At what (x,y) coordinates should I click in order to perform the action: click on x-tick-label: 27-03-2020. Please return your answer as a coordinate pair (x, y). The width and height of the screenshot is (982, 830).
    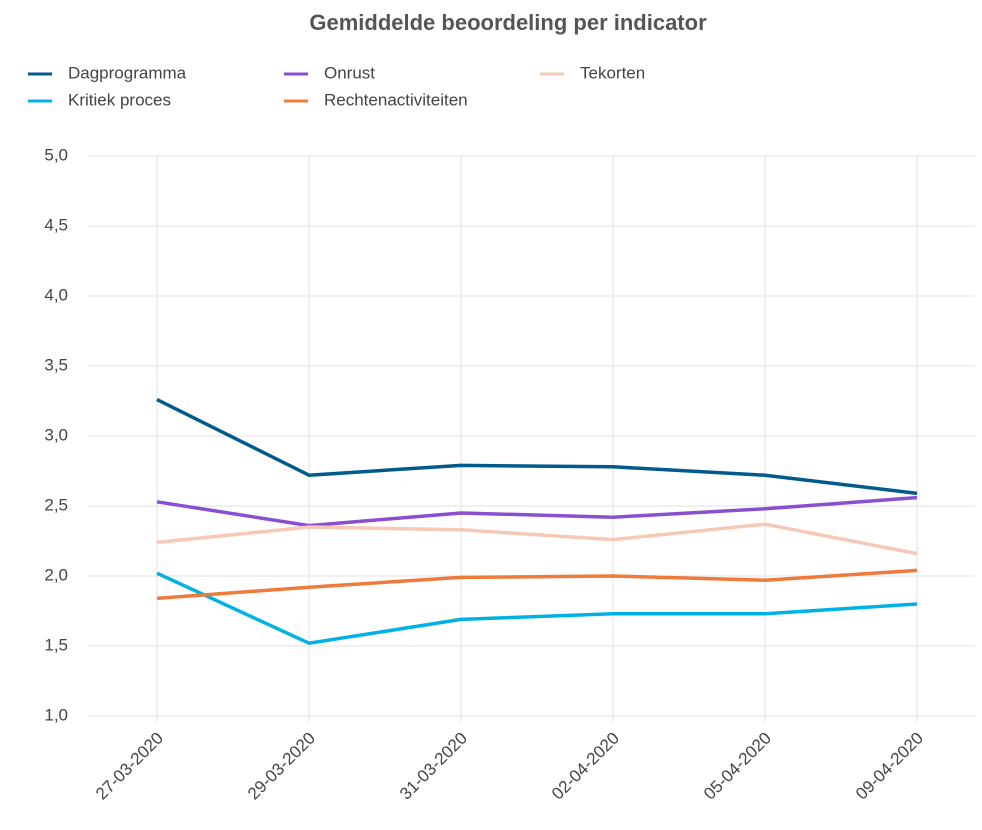
    Looking at the image, I should click on (129, 766).